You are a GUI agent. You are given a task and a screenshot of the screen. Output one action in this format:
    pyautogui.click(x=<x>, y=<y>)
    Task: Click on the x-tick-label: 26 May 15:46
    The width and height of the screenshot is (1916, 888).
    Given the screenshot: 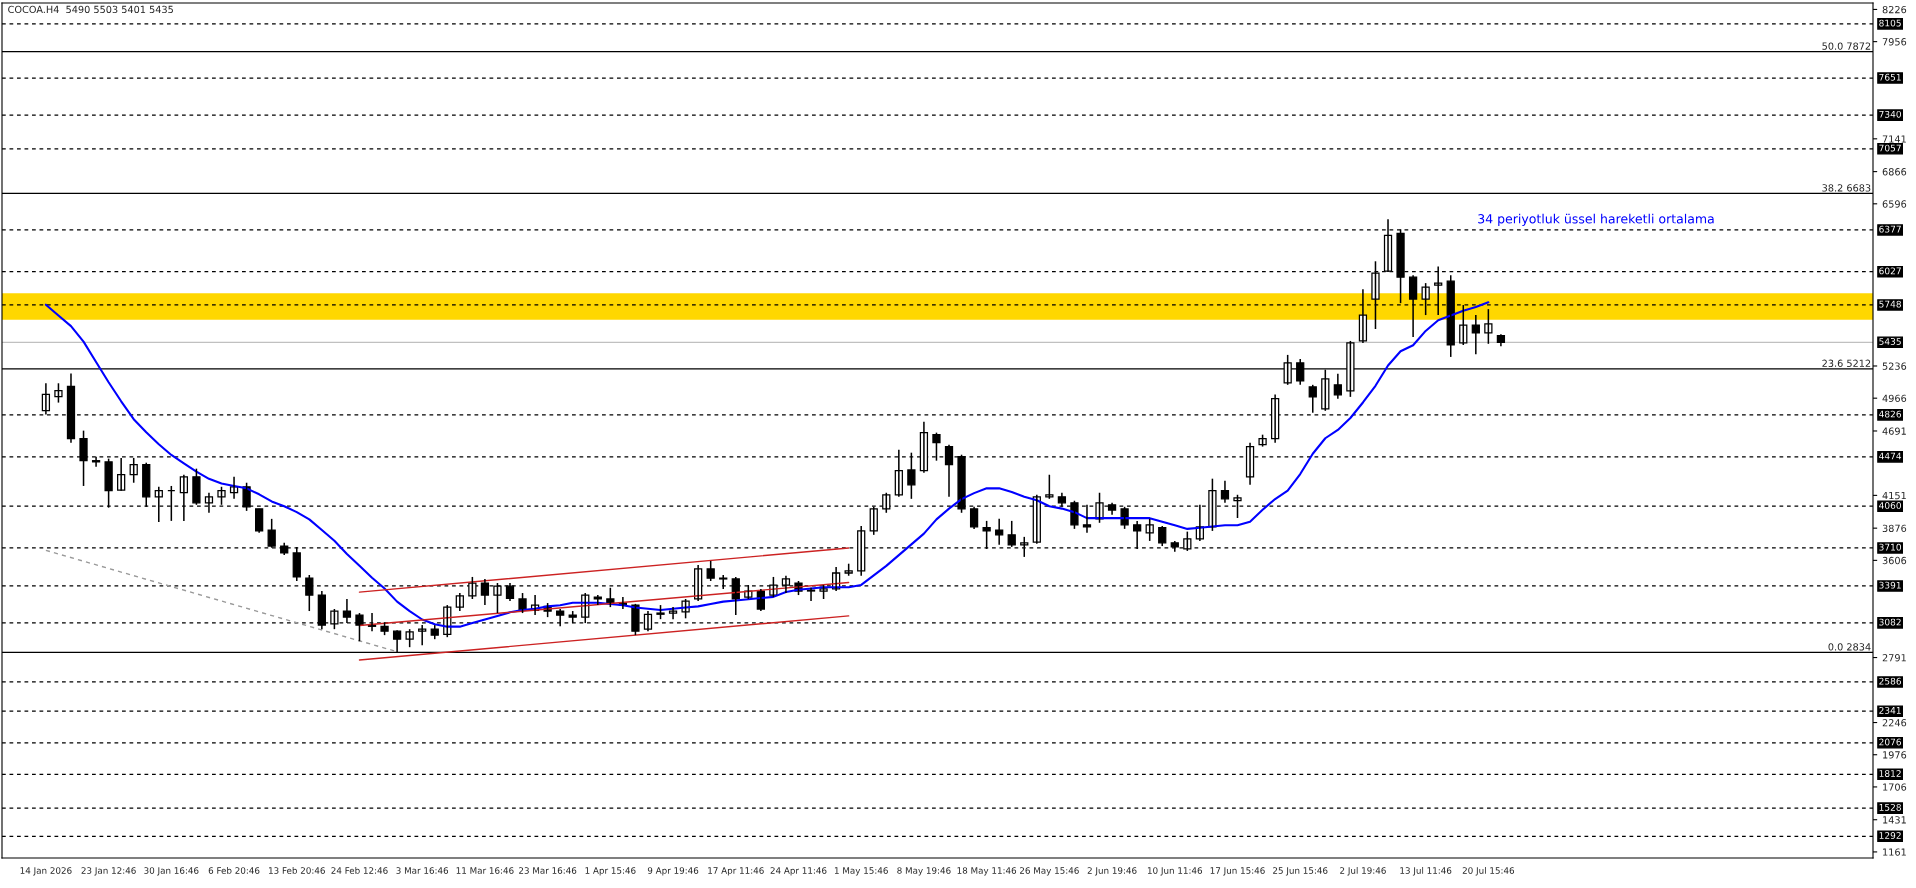 What is the action you would take?
    pyautogui.click(x=1049, y=871)
    